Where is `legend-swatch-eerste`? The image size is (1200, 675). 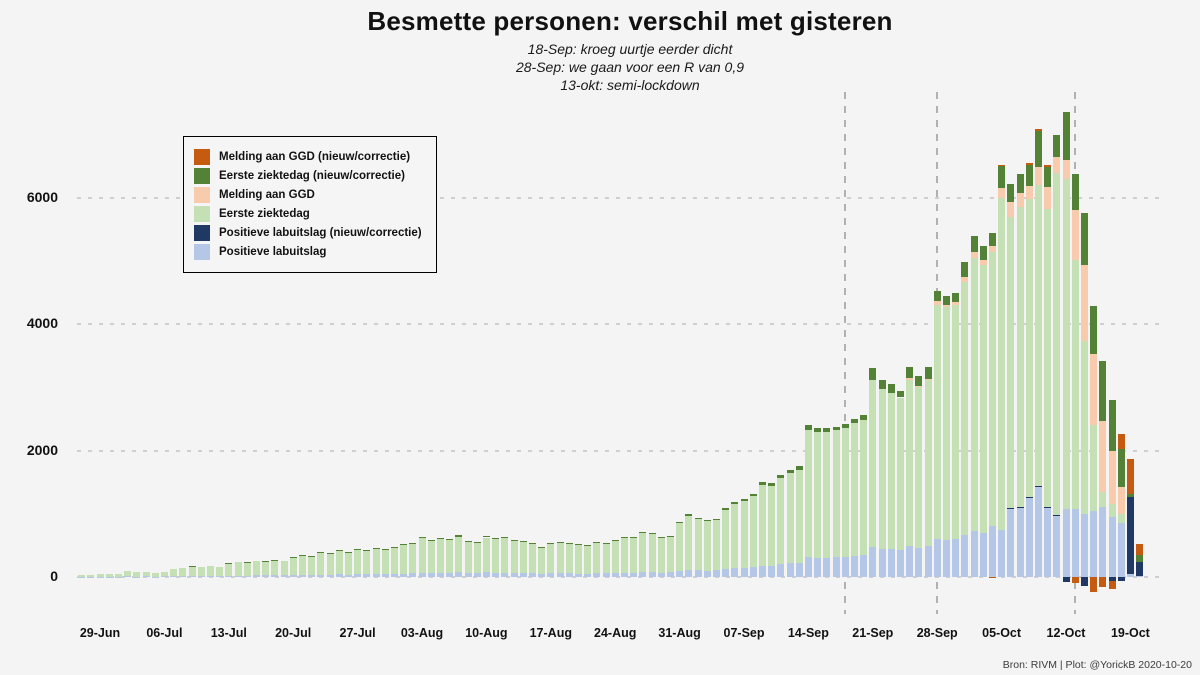
legend-swatch-eerste is located at coordinates (202, 214).